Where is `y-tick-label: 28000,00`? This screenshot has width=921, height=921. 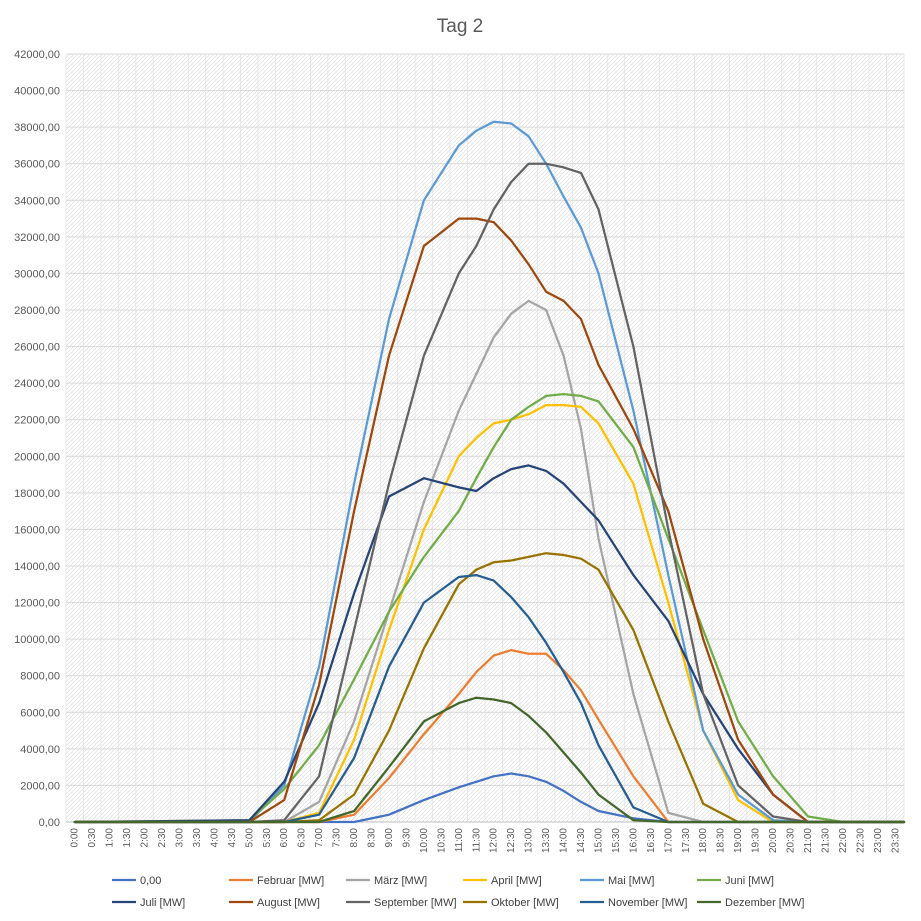 y-tick-label: 28000,00 is located at coordinates (37, 311).